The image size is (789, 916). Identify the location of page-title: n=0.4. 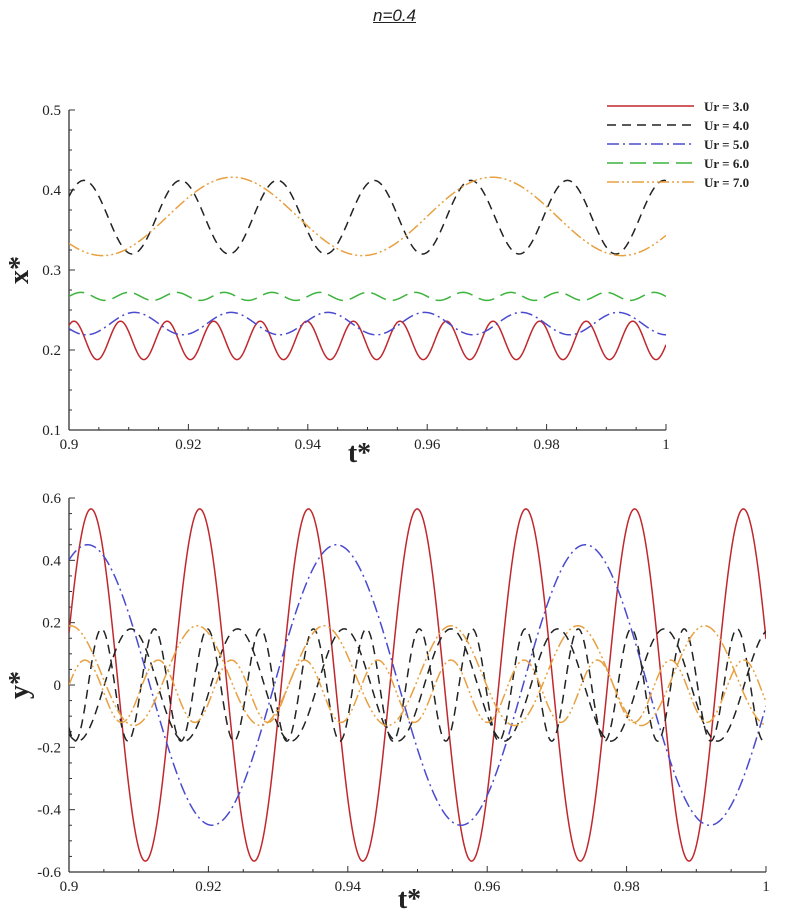
(394, 15).